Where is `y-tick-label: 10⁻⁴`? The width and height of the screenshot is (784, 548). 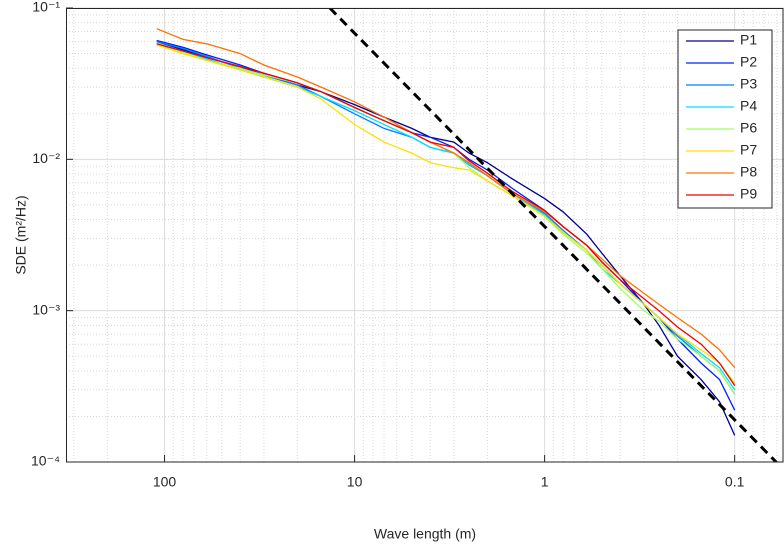 y-tick-label: 10⁻⁴ is located at coordinates (45, 461).